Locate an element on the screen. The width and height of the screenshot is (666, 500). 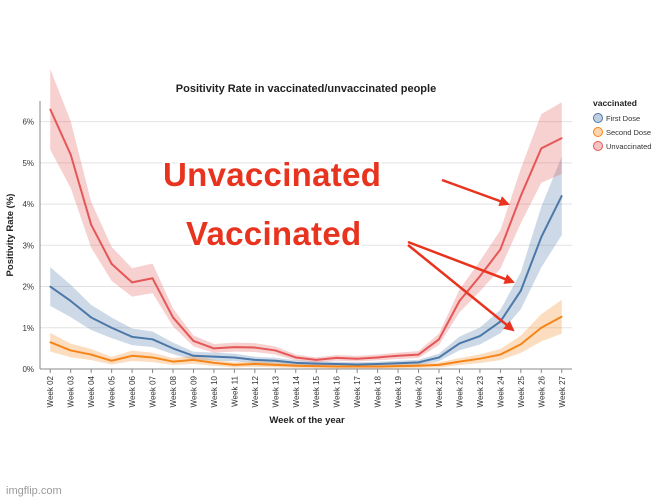
x-tick-label: Week 24 is located at coordinates (500, 391).